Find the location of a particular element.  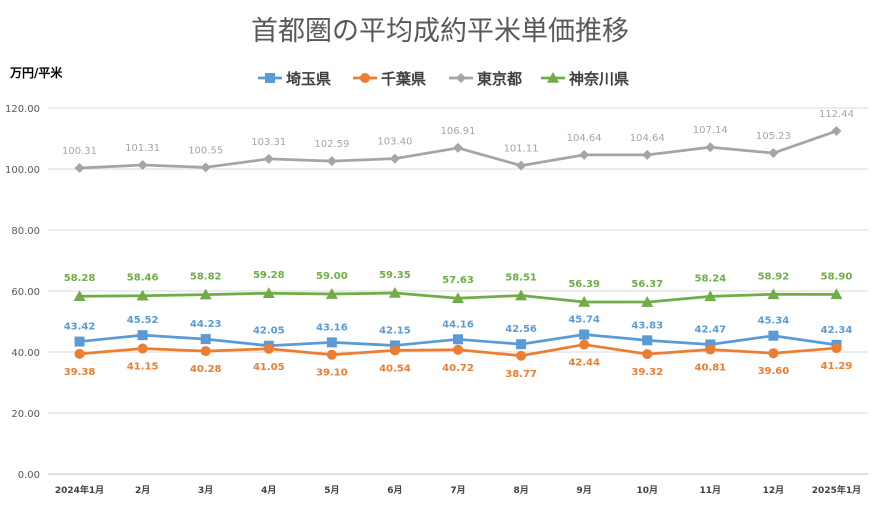

data-label: 58.24 is located at coordinates (710, 278).